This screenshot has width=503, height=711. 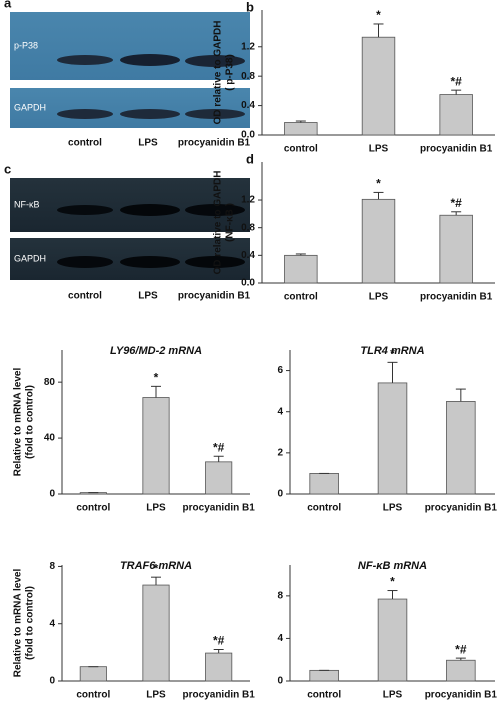 What do you see at coordinates (7, 168) in the screenshot?
I see `panel-letter: c` at bounding box center [7, 168].